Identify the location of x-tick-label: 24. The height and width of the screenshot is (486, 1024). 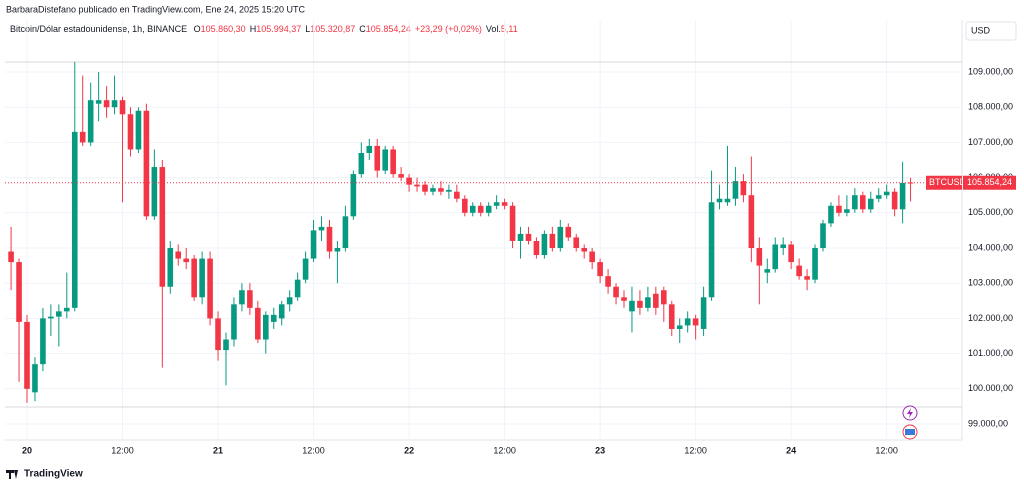
(791, 450).